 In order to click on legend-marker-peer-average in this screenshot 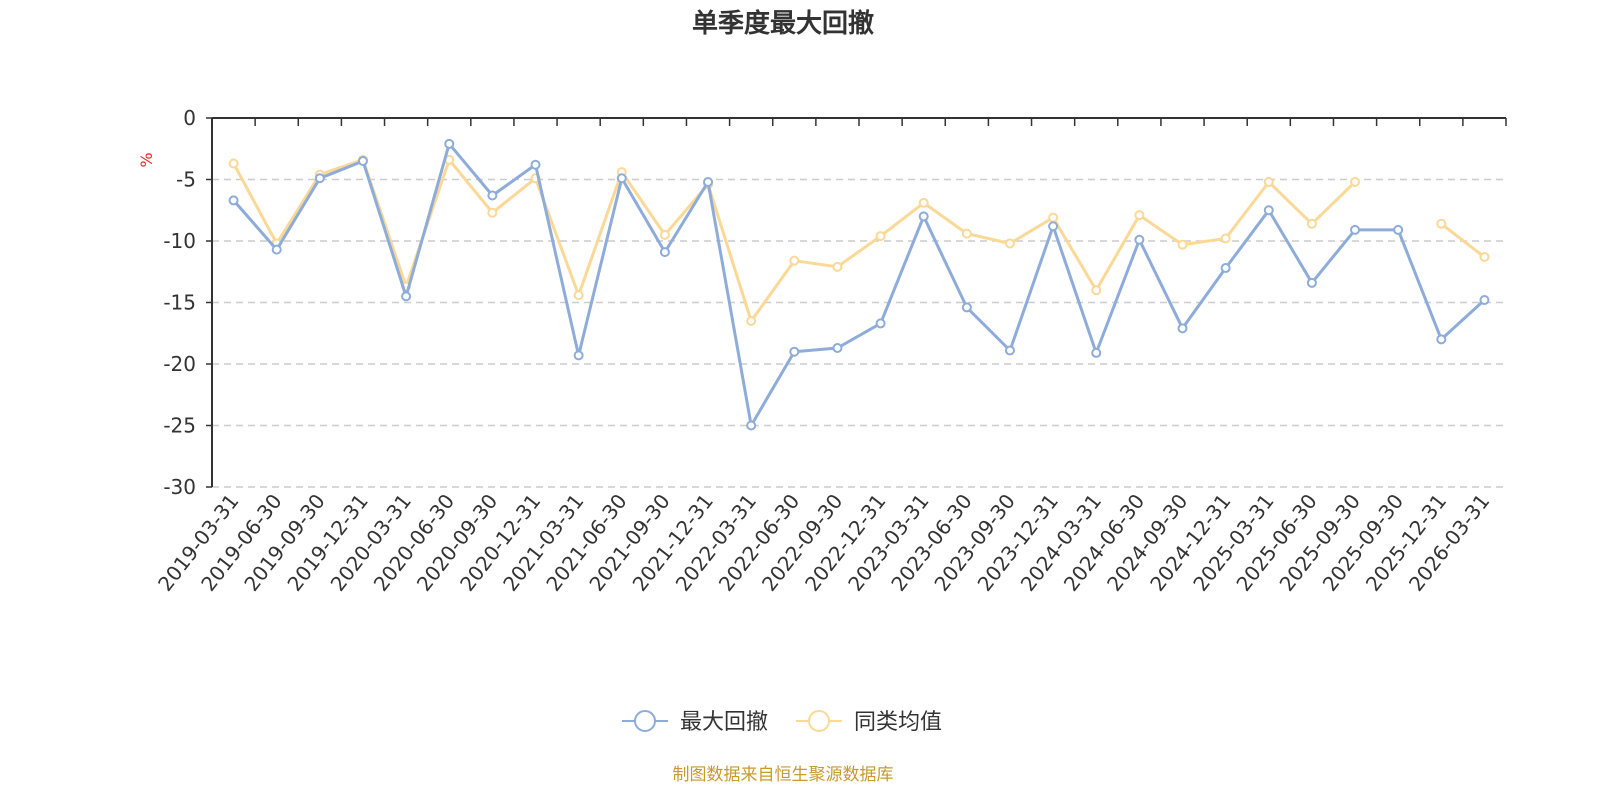, I will do `click(819, 721)`.